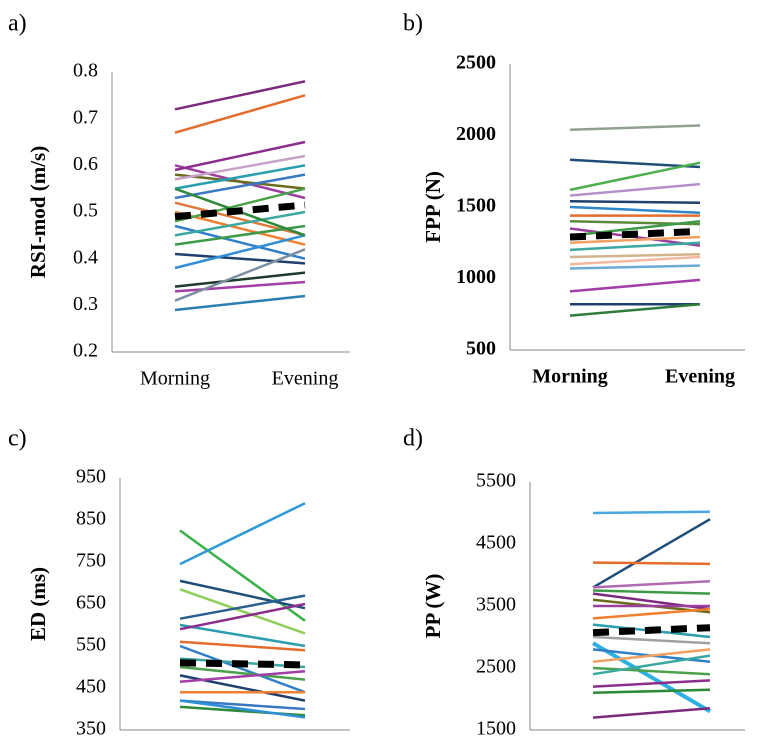  What do you see at coordinates (17, 439) in the screenshot?
I see `panel-label: c)` at bounding box center [17, 439].